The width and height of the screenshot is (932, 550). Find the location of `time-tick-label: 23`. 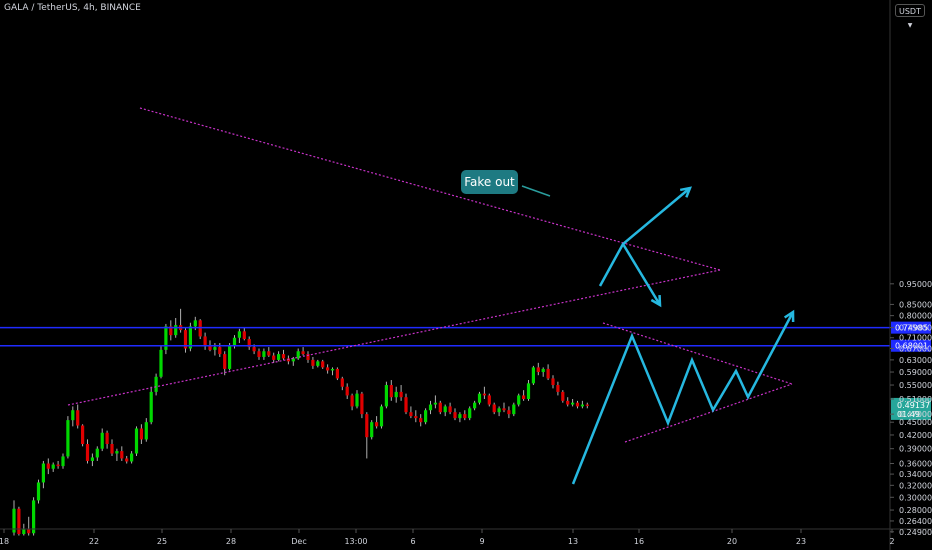

time-tick-label: 23 is located at coordinates (801, 541).